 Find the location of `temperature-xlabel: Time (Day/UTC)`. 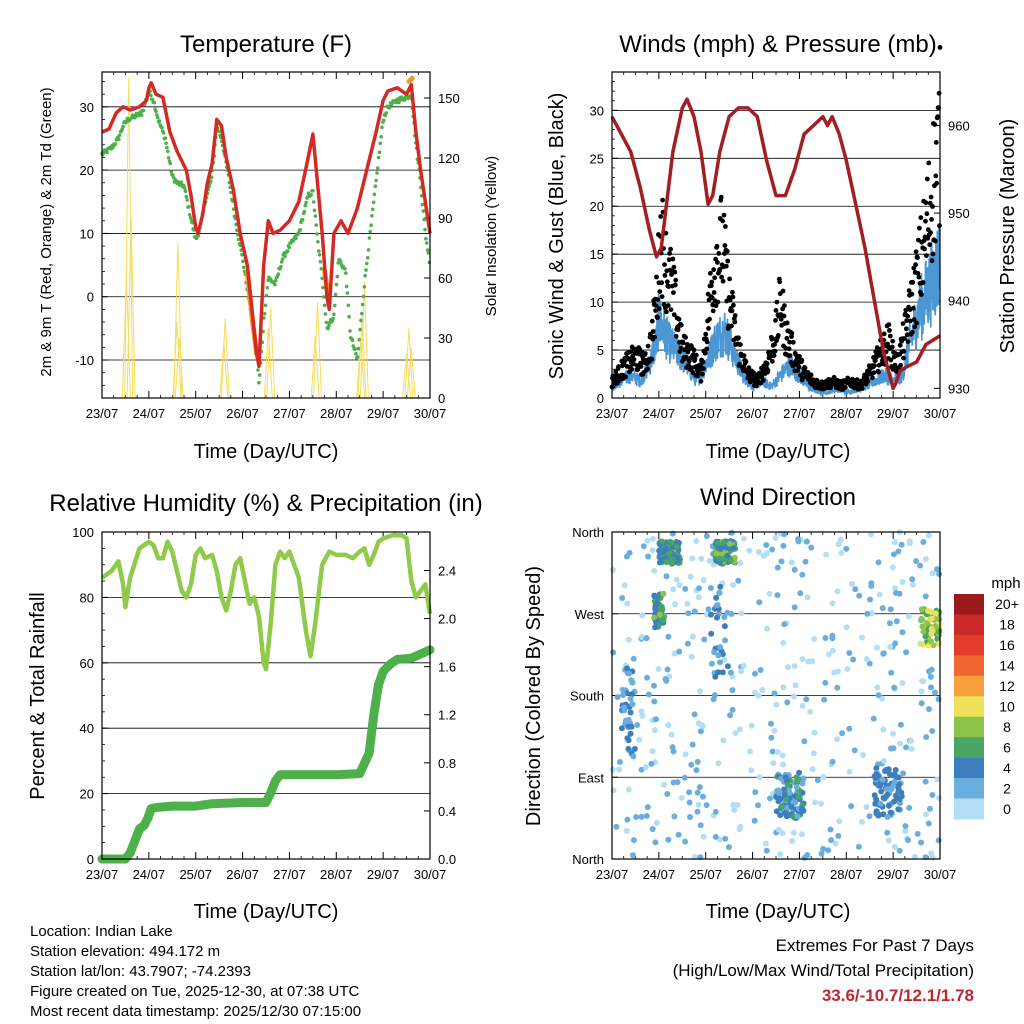

temperature-xlabel: Time (Day/UTC) is located at coordinates (266, 452).